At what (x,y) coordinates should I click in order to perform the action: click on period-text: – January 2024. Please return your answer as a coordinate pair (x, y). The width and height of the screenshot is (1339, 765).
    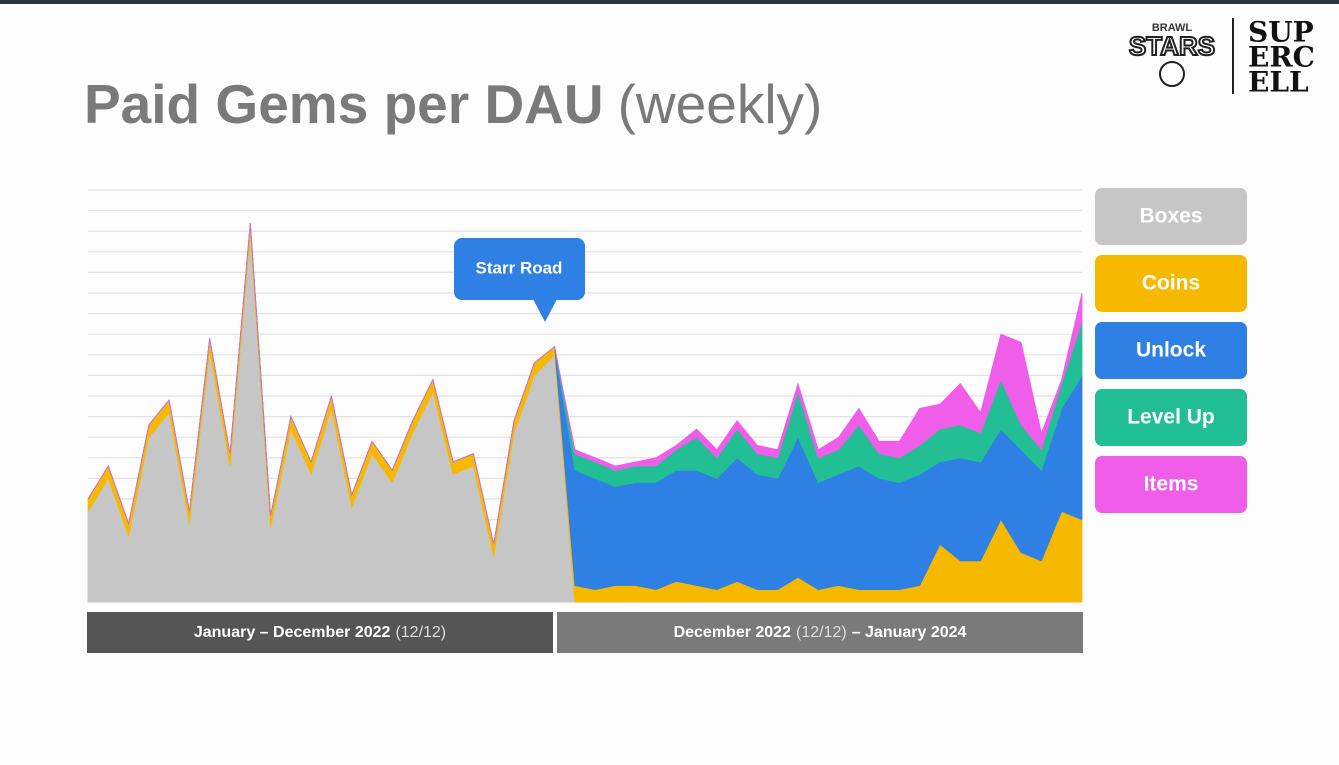
    Looking at the image, I should click on (909, 632).